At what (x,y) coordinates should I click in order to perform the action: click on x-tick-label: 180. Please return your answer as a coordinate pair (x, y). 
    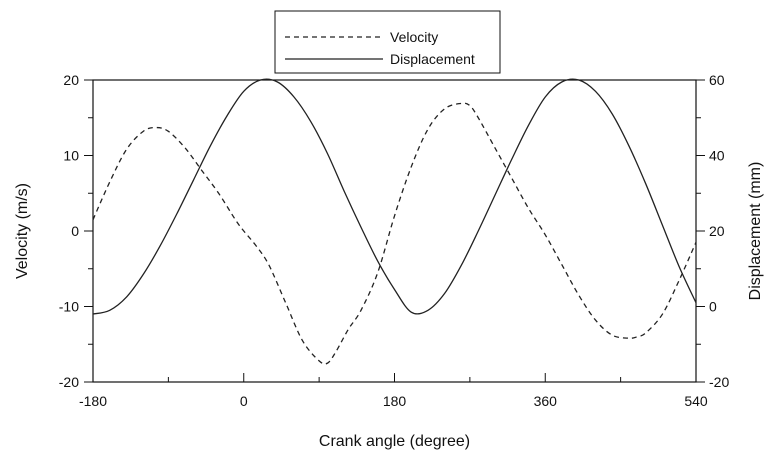
    Looking at the image, I should click on (395, 401).